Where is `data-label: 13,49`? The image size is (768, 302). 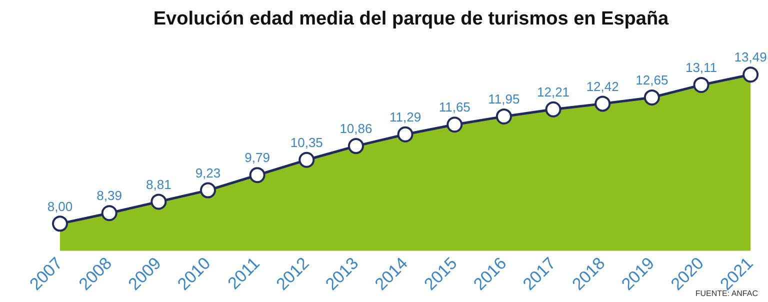
data-label: 13,49 is located at coordinates (750, 57).